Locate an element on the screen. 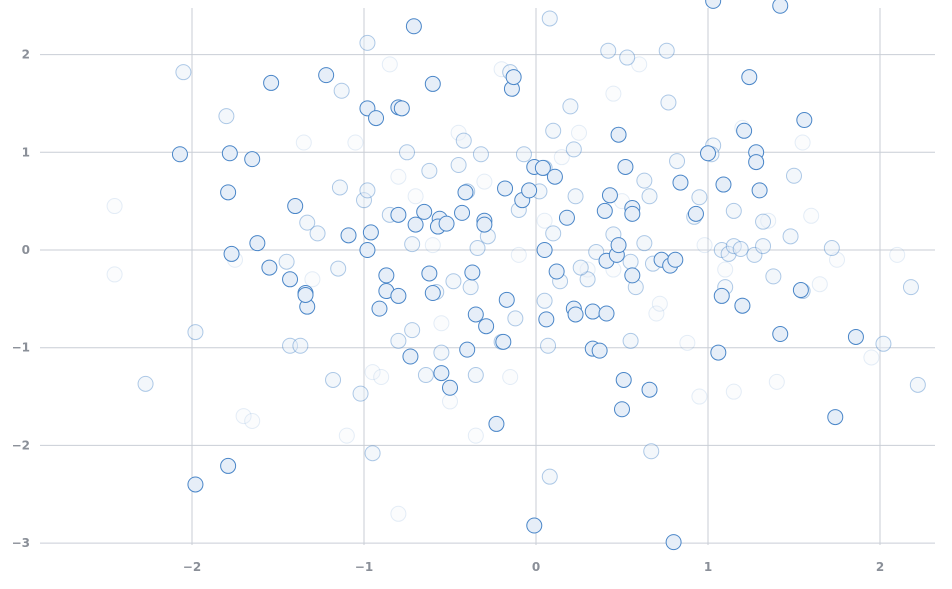 The height and width of the screenshot is (589, 952). y-tick-label: 2 is located at coordinates (26, 55).